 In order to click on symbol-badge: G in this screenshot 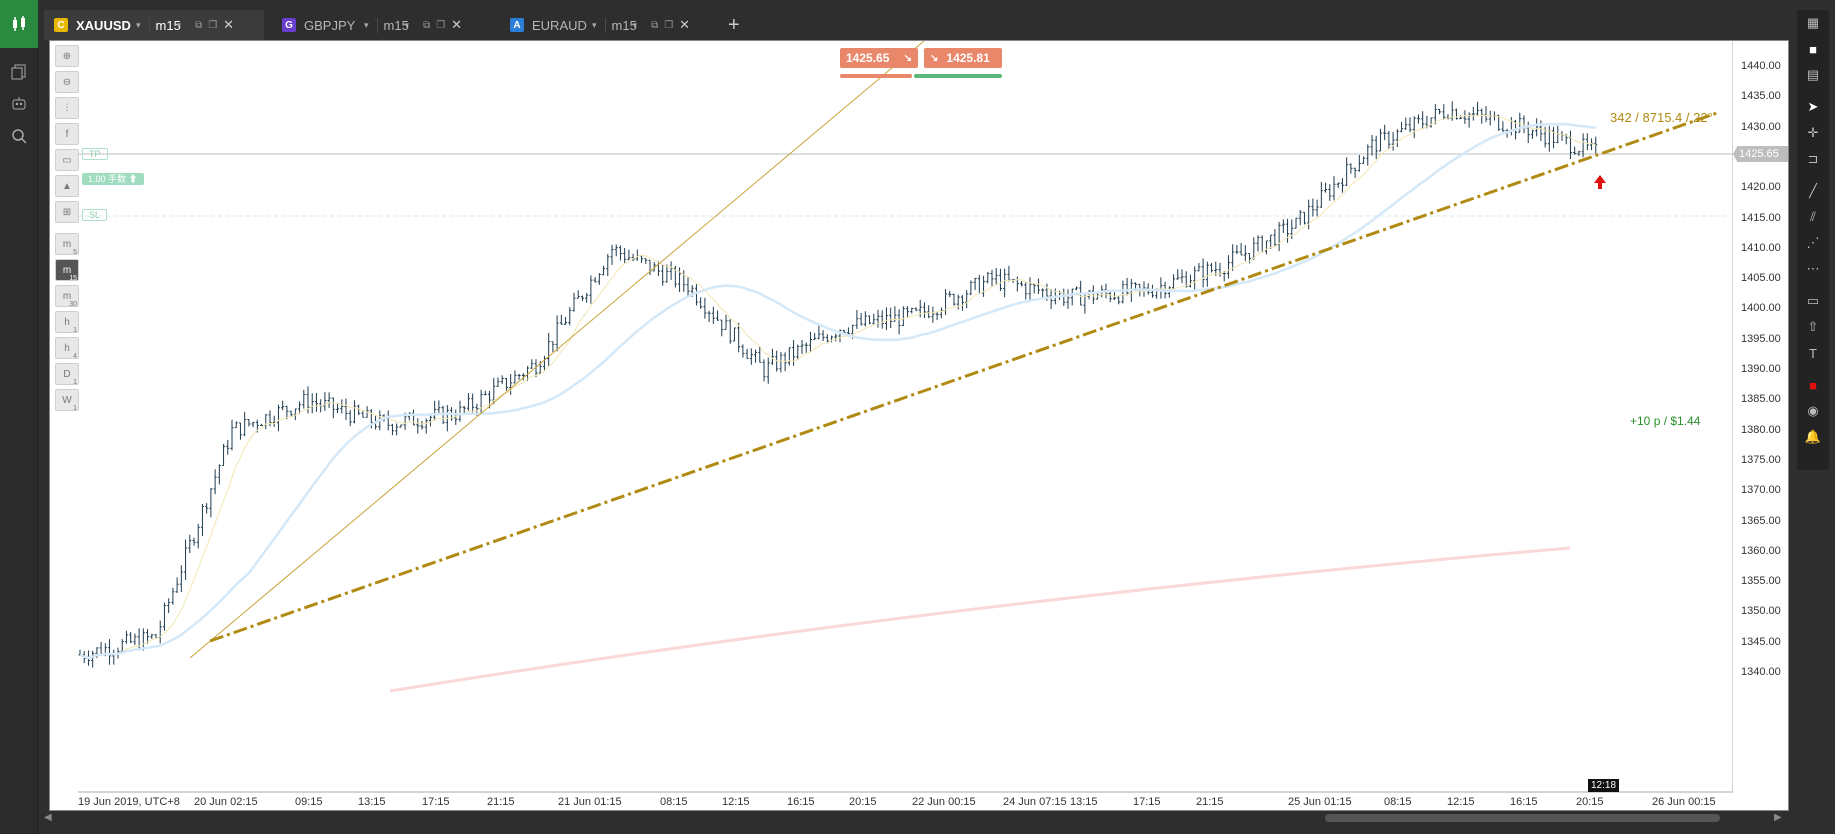, I will do `click(289, 25)`.